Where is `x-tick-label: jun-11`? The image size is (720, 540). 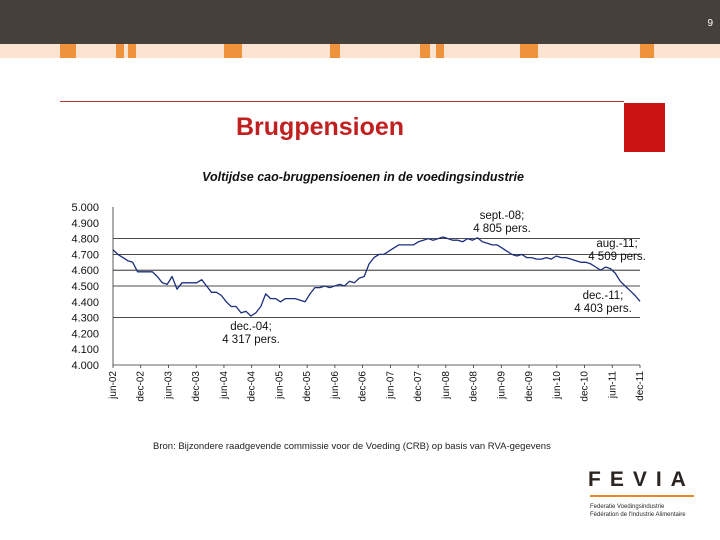 x-tick-label: jun-11 is located at coordinates (612, 385).